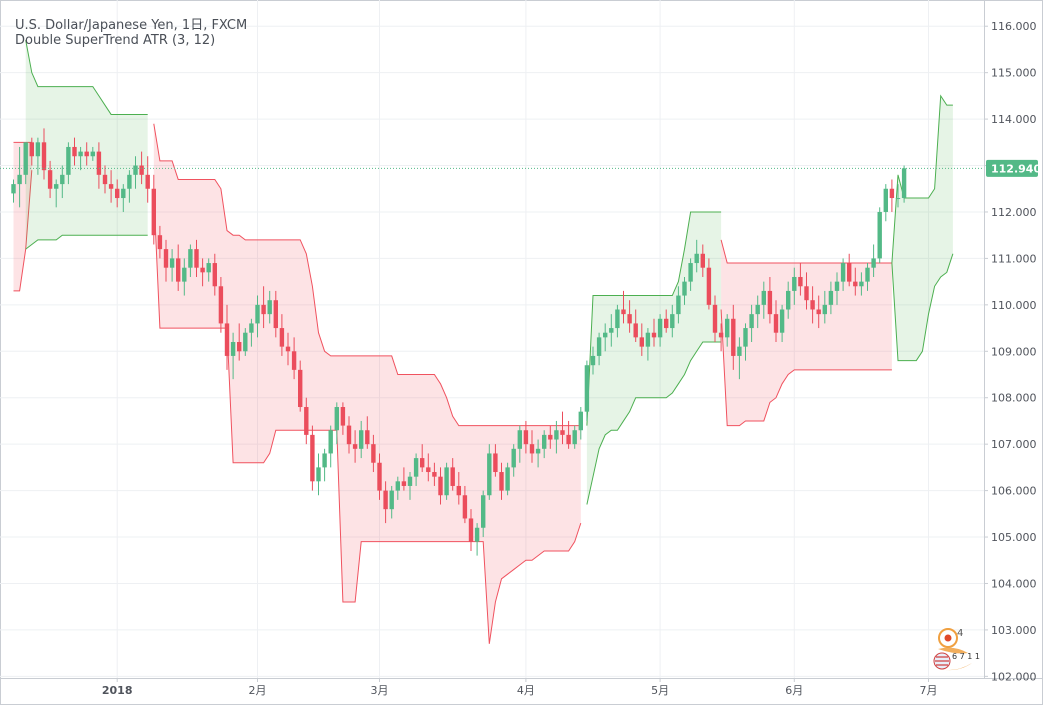 The height and width of the screenshot is (705, 1043). Describe the element at coordinates (258, 690) in the screenshot. I see `time-tick-label-1: 2月` at that location.